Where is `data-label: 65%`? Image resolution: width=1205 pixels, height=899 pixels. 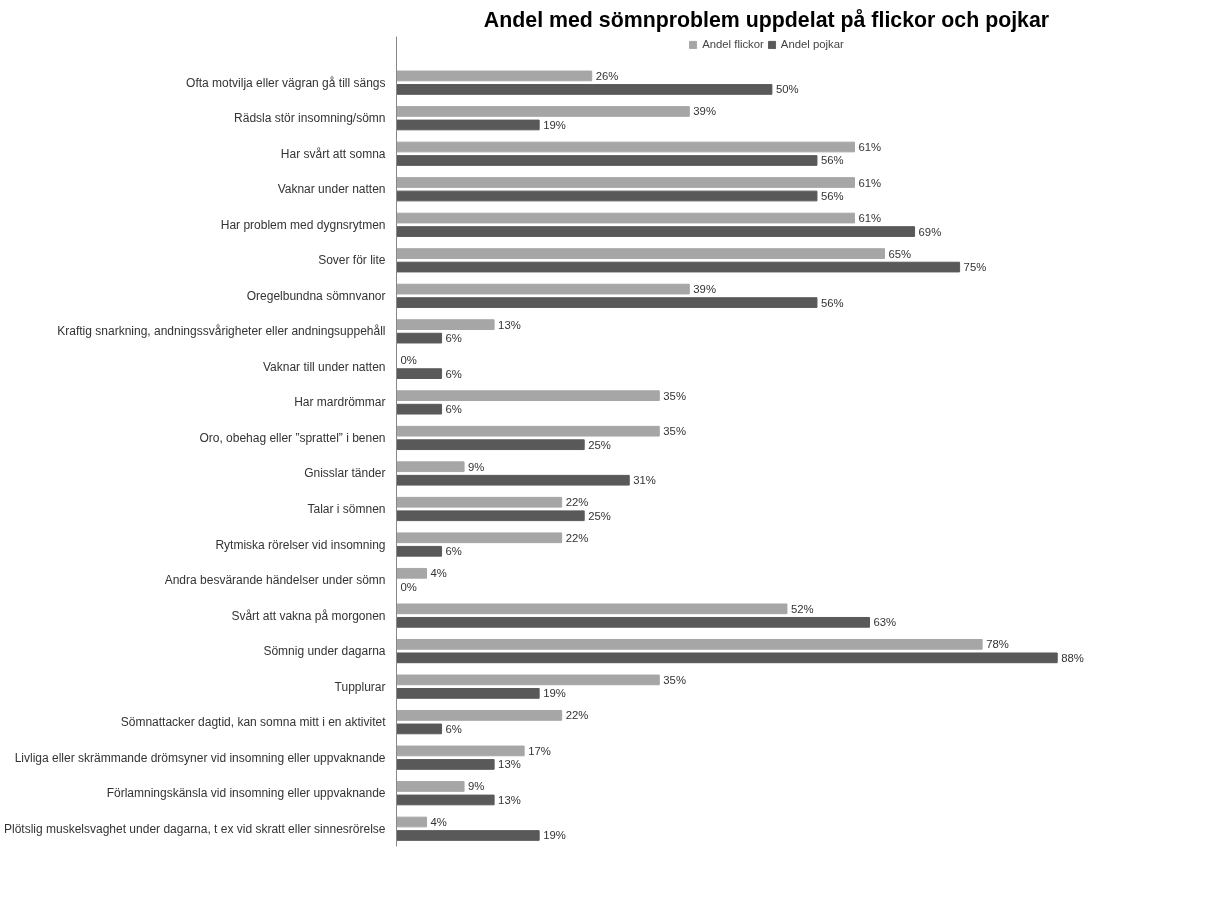 data-label: 65% is located at coordinates (900, 253).